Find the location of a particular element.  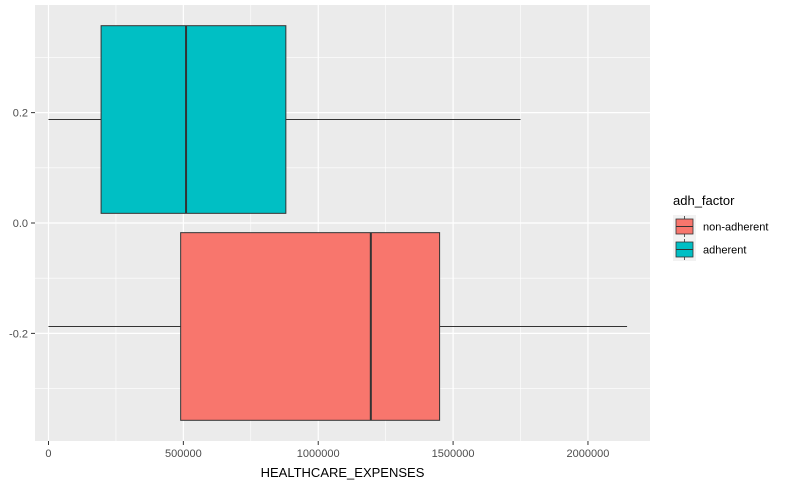

x-tick-label: 1500000 is located at coordinates (453, 454).